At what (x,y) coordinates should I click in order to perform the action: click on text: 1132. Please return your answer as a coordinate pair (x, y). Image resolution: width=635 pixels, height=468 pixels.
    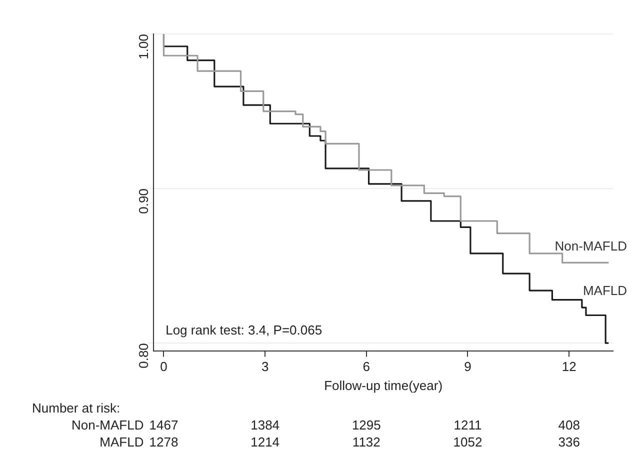
    Looking at the image, I should click on (366, 442).